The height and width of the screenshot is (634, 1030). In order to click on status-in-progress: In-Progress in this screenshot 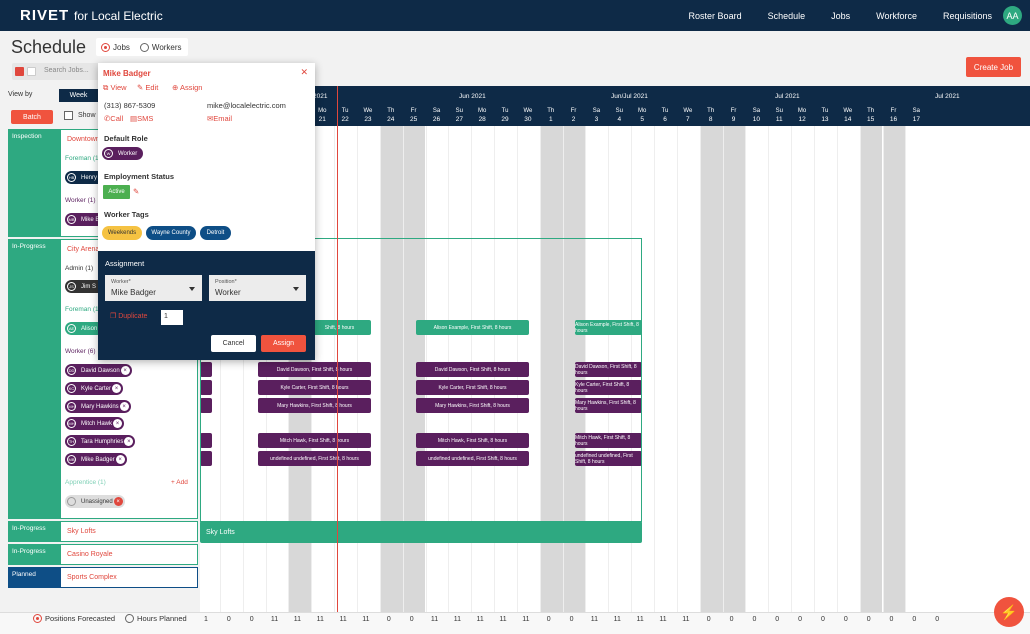, I will do `click(34, 554)`.